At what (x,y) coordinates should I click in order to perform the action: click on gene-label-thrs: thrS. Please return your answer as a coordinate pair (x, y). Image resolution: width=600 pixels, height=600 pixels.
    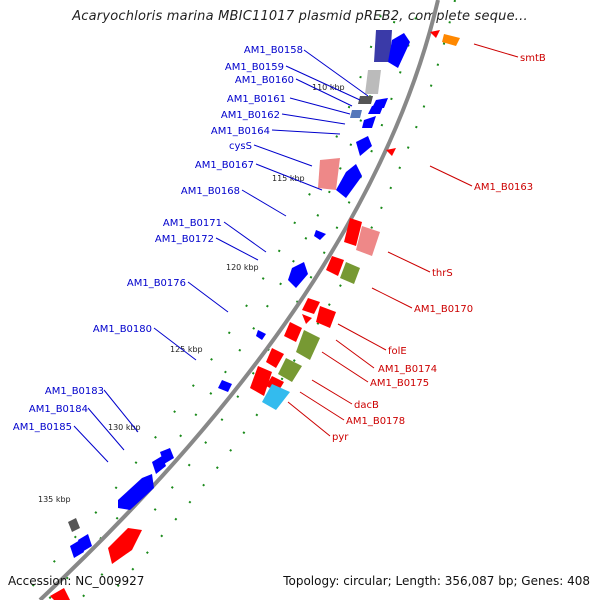
    Looking at the image, I should click on (442, 273).